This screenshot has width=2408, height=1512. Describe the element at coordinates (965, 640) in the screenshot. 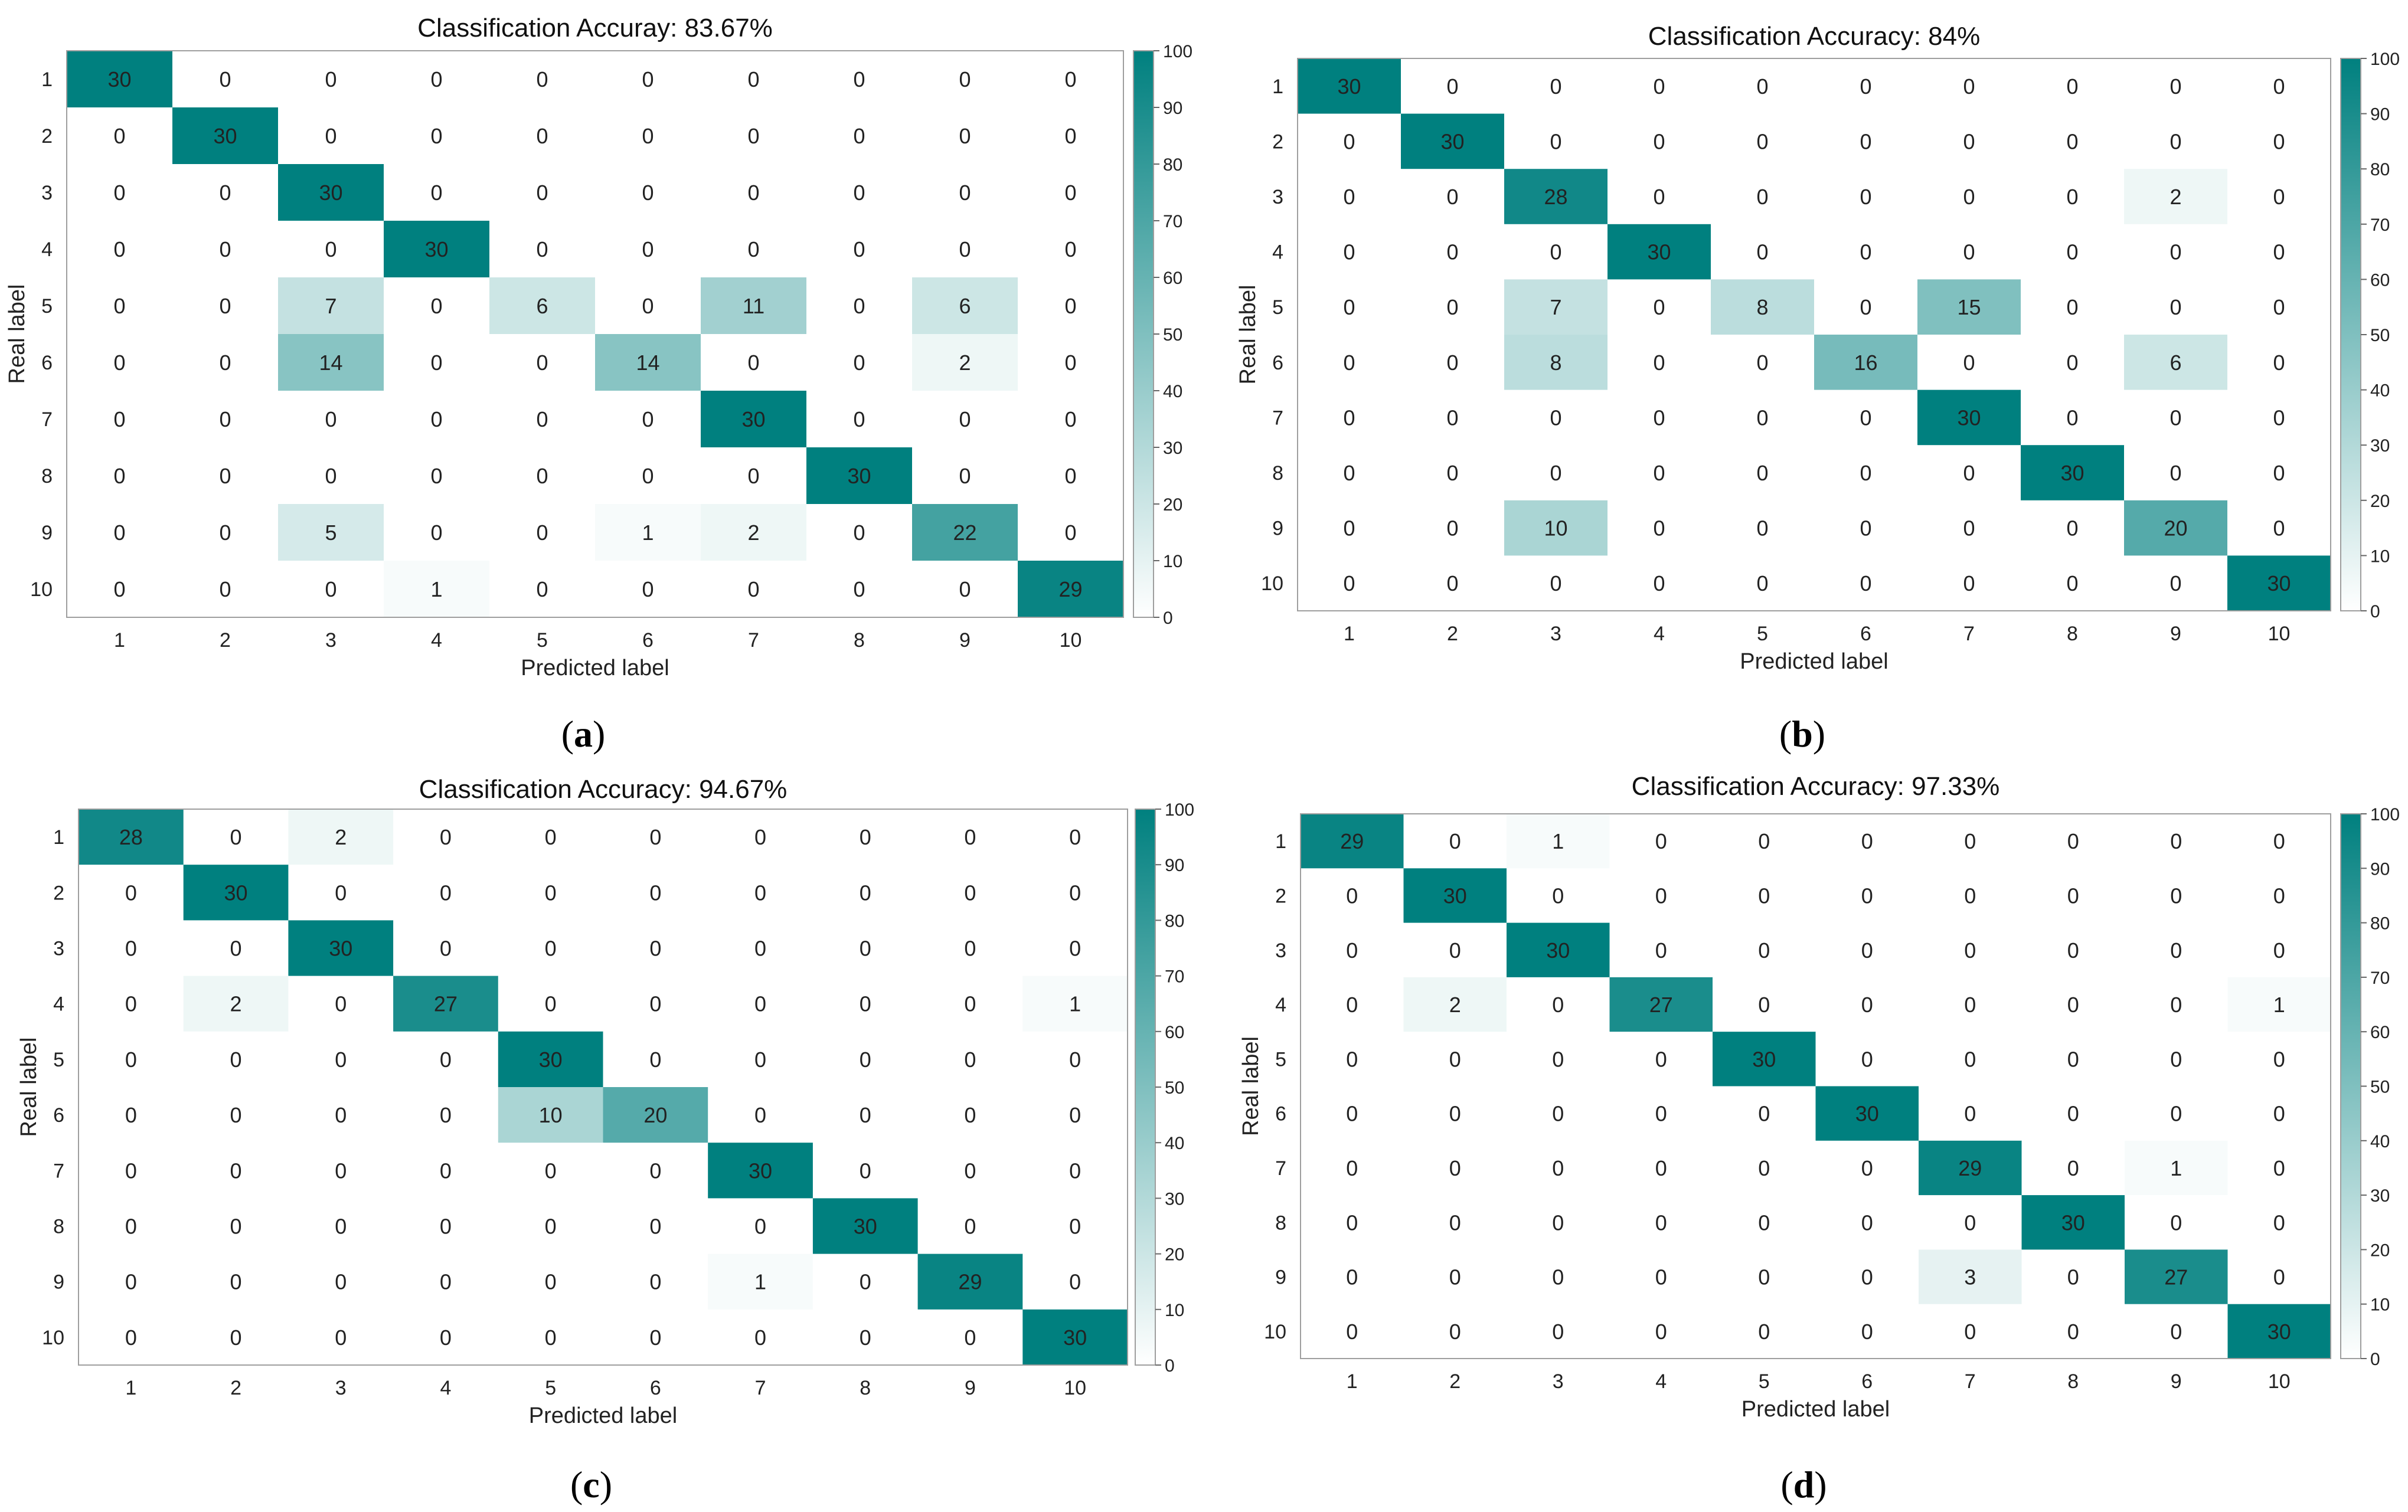

I see `x-tick-label: 9` at that location.